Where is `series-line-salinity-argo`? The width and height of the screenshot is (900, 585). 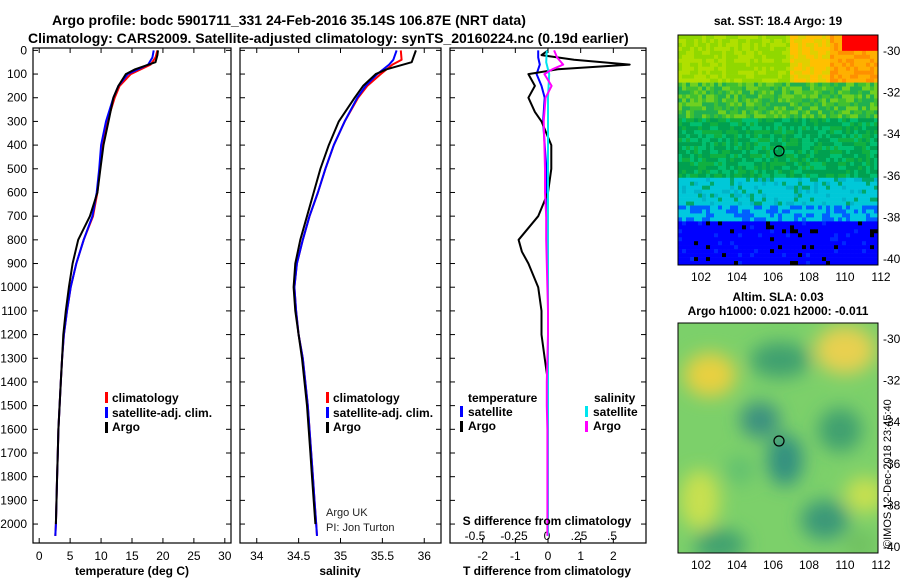
series-line-salinity-argo is located at coordinates (553, 293).